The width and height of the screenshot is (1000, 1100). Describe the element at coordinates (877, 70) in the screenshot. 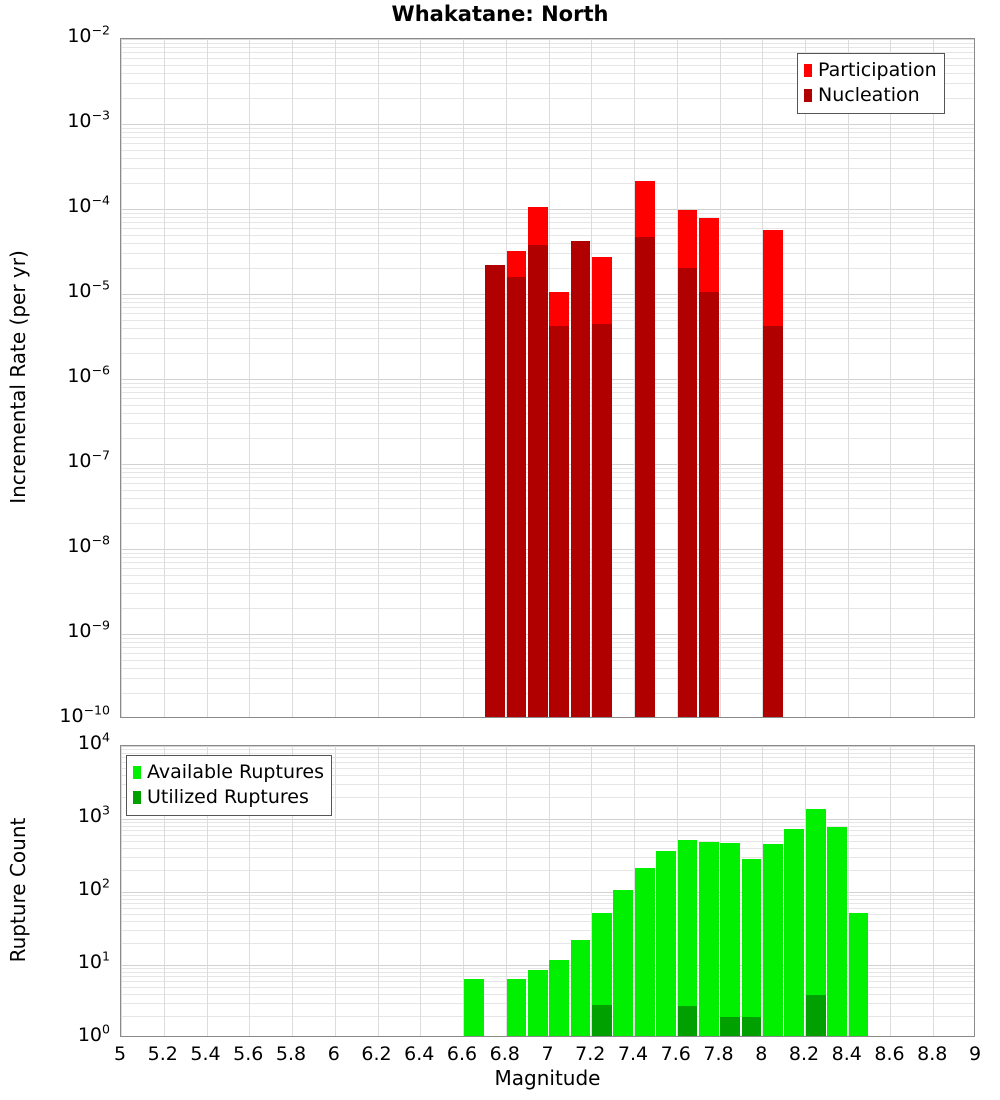

I see `legend-label: Participation` at that location.